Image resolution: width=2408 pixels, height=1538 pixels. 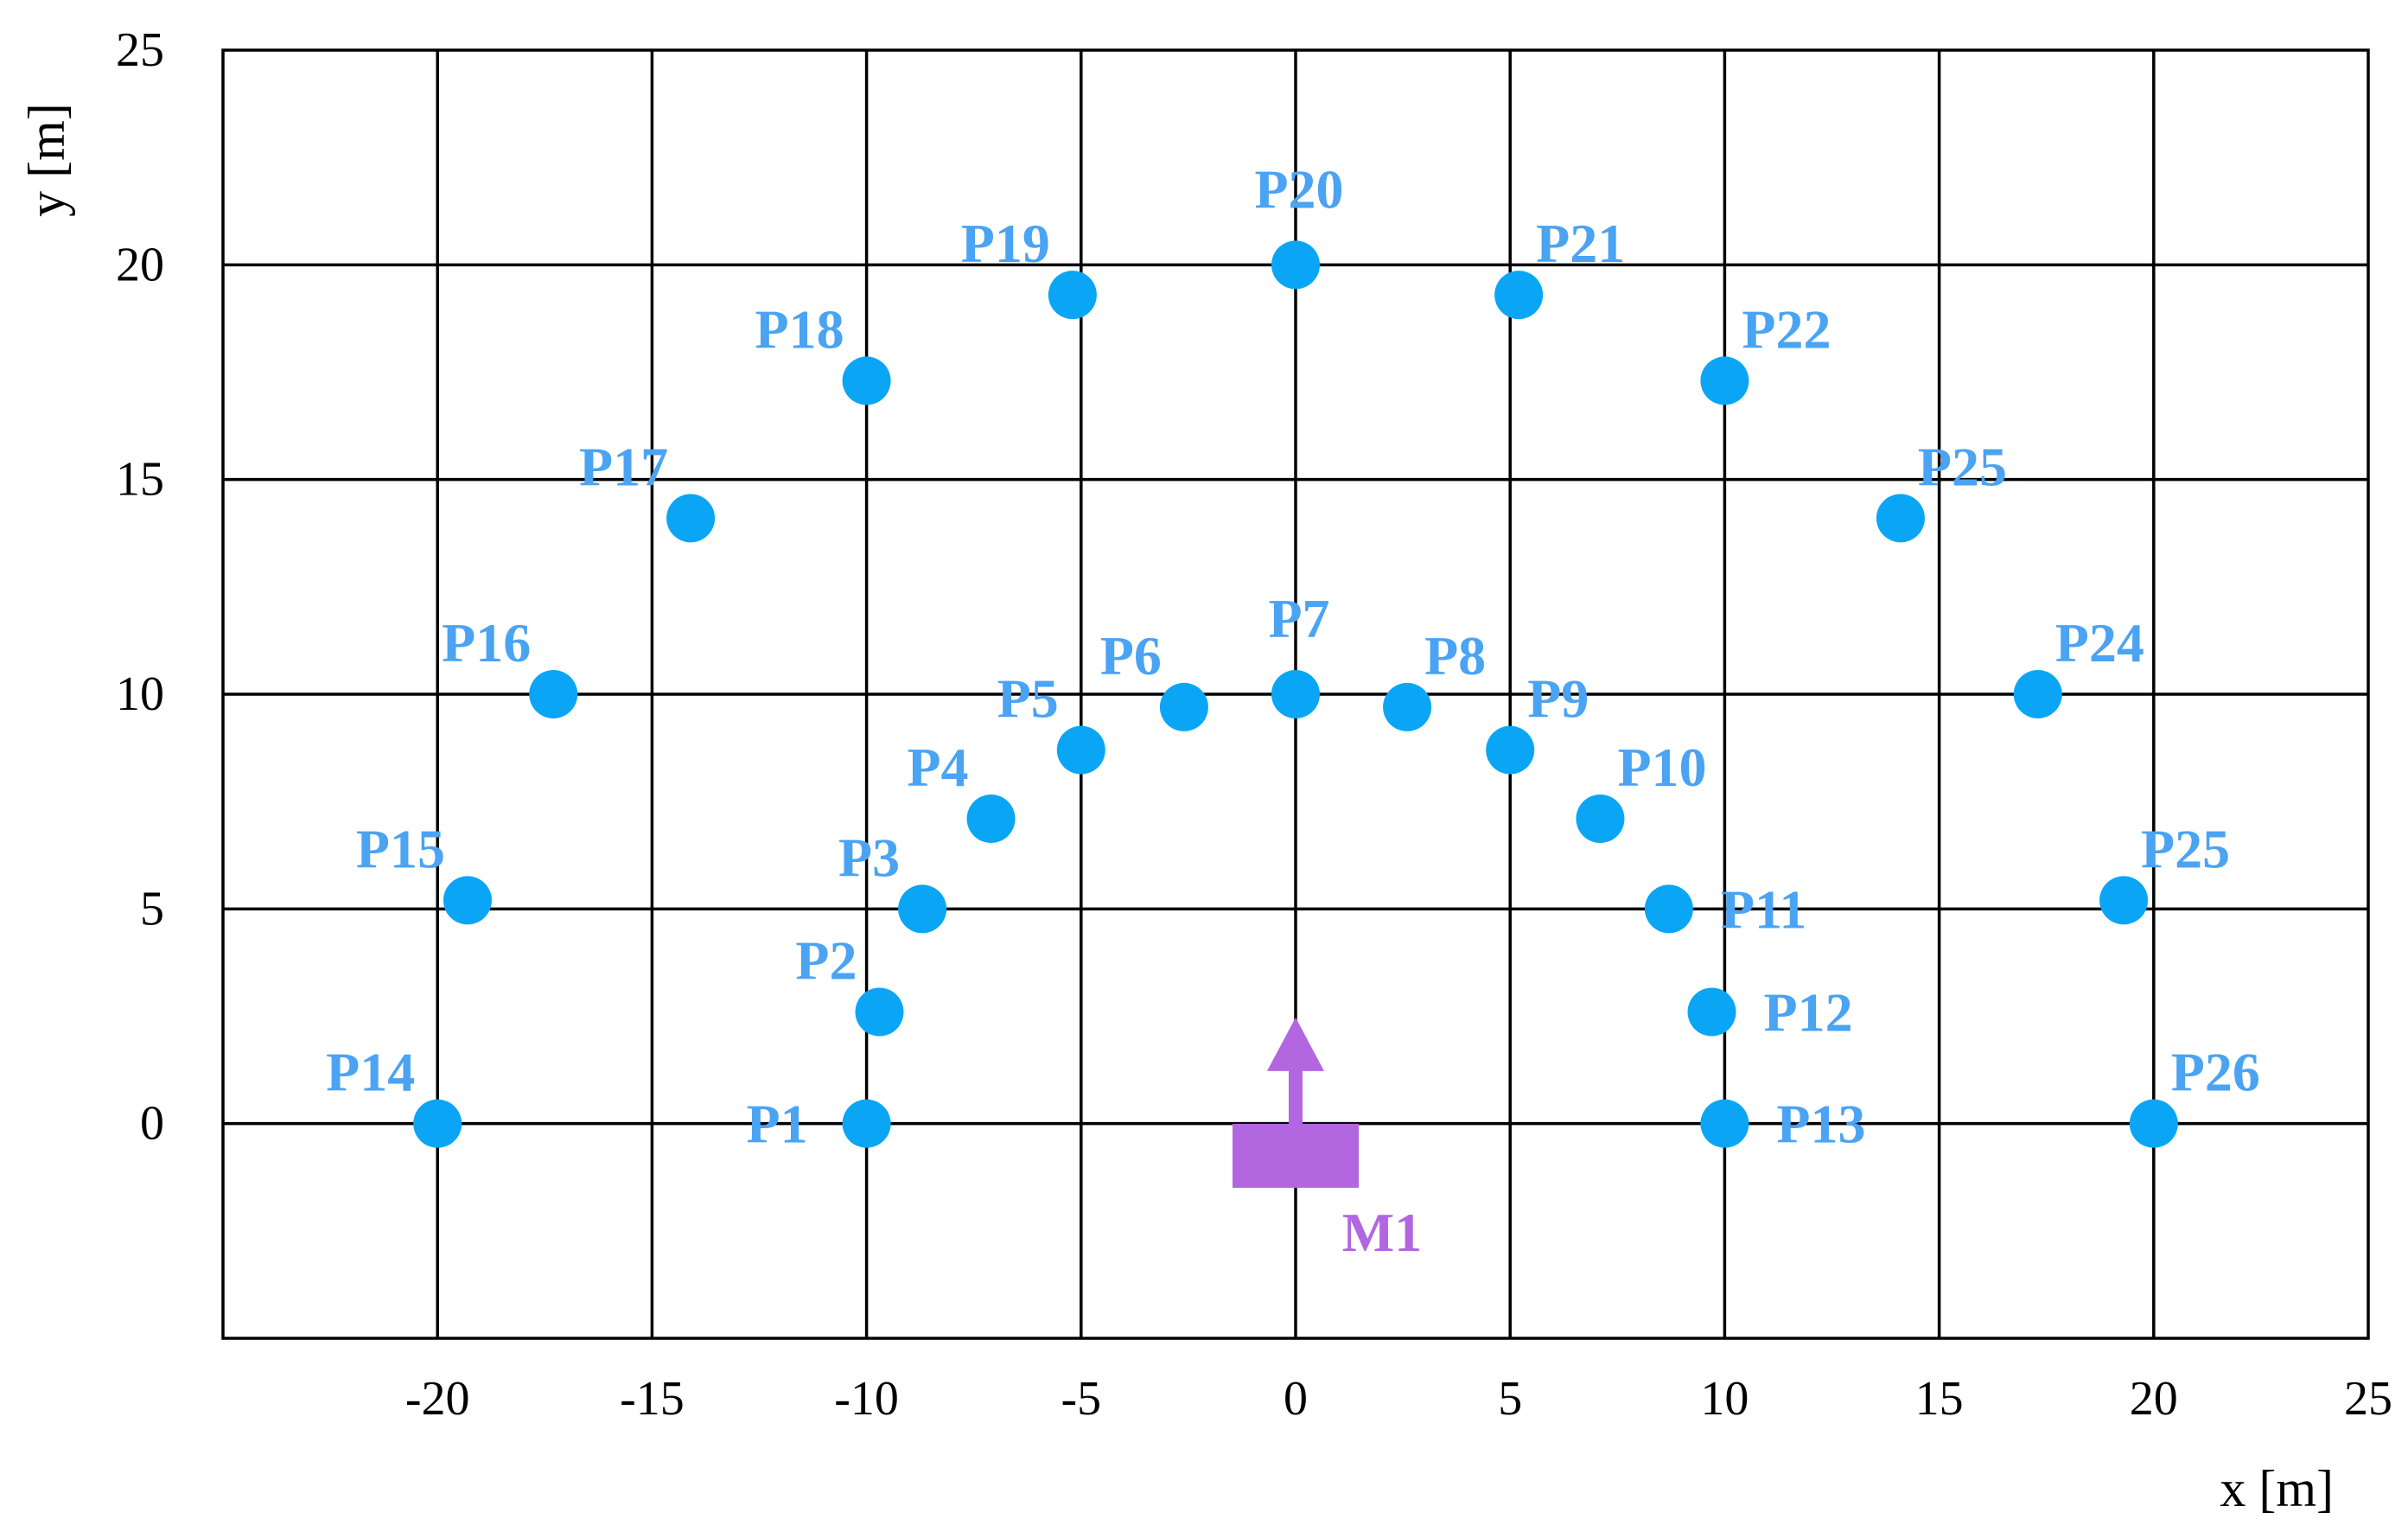 I want to click on x-tick-label: -10, so click(x=866, y=1399).